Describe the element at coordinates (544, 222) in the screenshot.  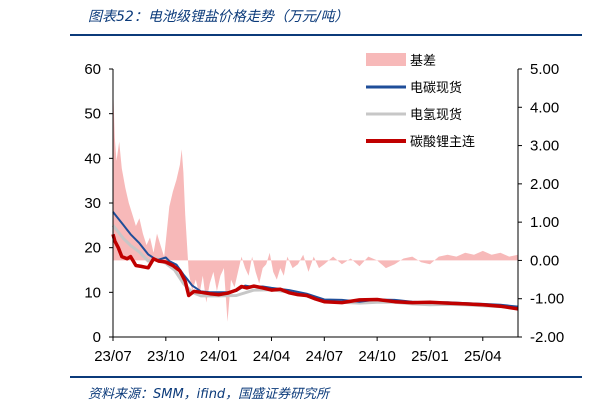
I see `y-right-tick-label: 1.00` at that location.